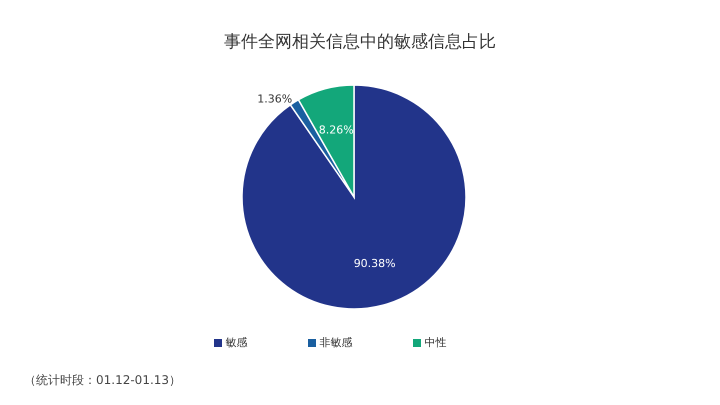  What do you see at coordinates (375, 263) in the screenshot?
I see `data-label: 90.38%` at bounding box center [375, 263].